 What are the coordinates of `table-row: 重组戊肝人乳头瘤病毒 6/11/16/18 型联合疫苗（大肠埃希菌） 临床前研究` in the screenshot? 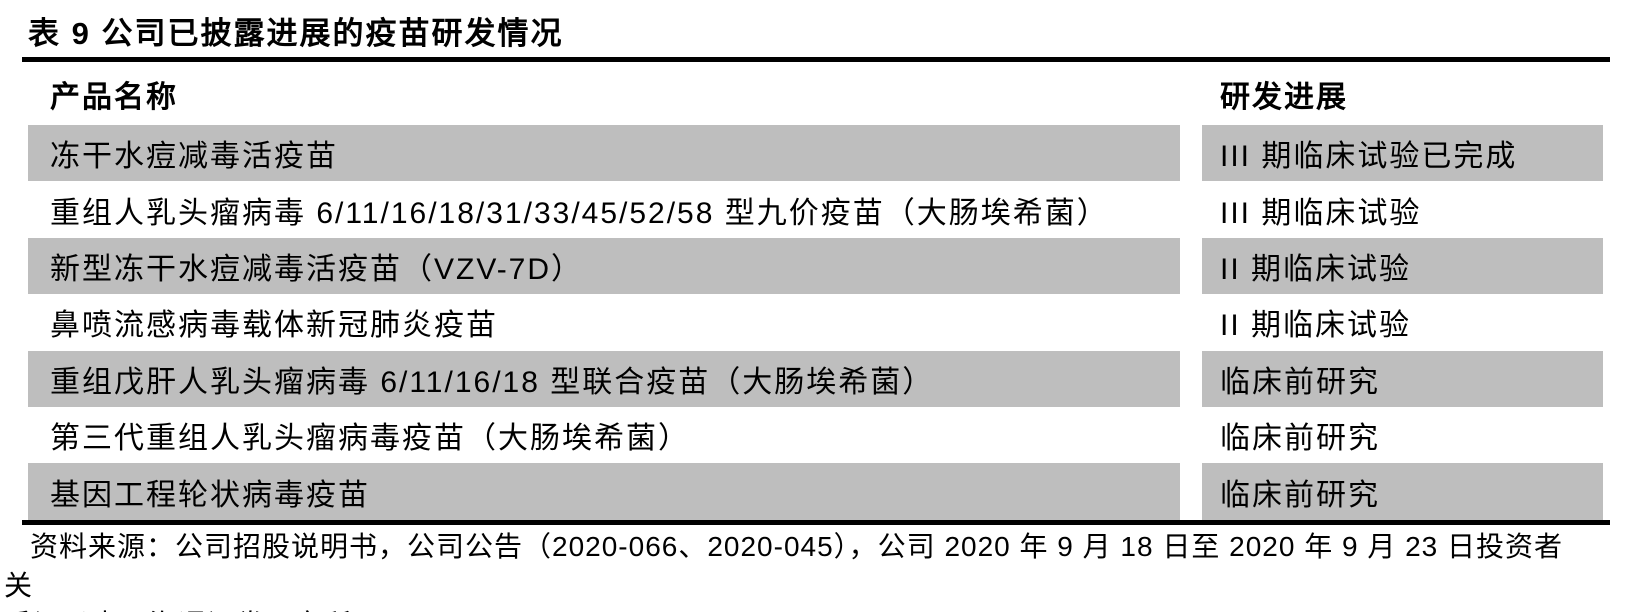 It's located at (815, 378).